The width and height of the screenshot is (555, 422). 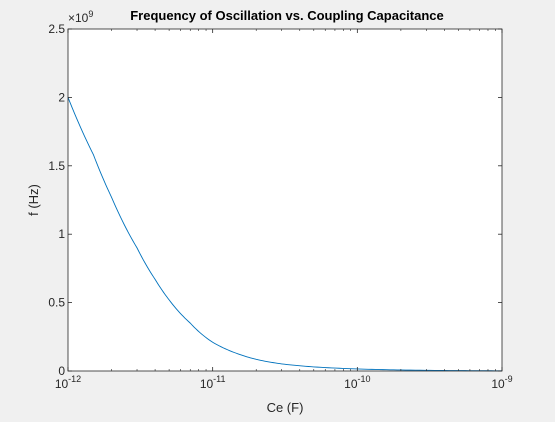 What do you see at coordinates (351, 384) in the screenshot?
I see `x-tick-label-base-2: 10` at bounding box center [351, 384].